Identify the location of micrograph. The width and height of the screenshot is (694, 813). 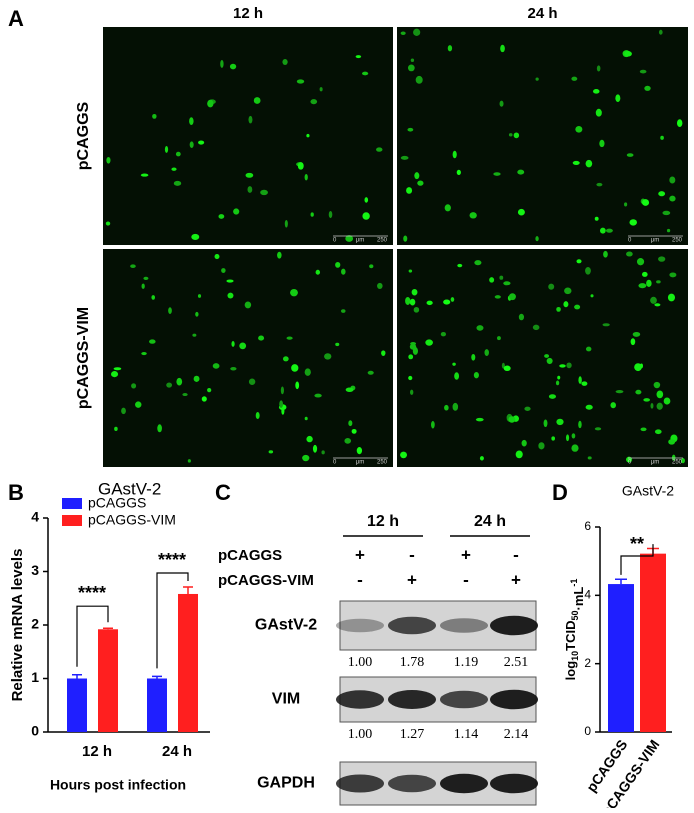
(542, 358).